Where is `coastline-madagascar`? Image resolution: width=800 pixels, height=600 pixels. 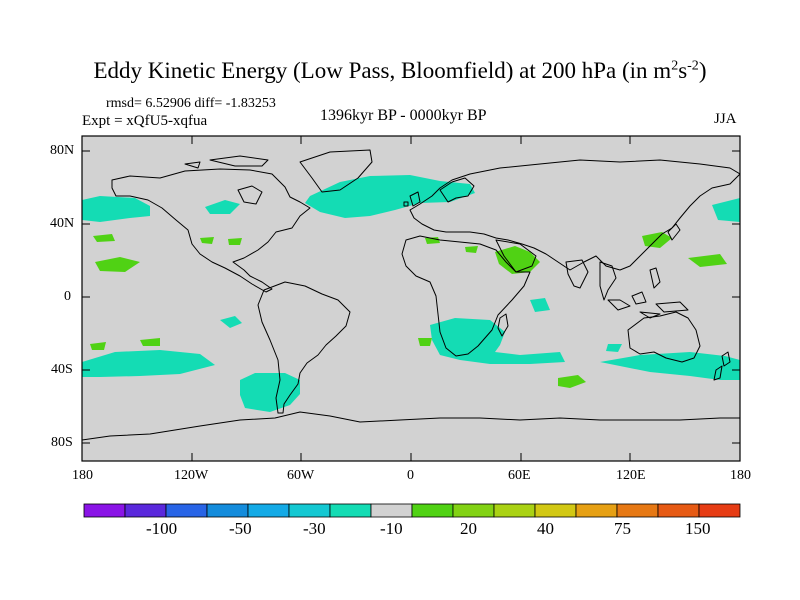 coastline-madagascar is located at coordinates (503, 325).